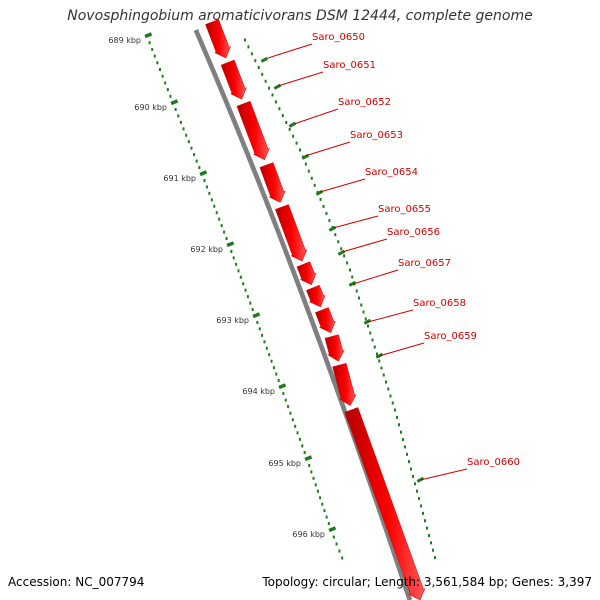  Describe the element at coordinates (439, 303) in the screenshot. I see `gene-label: Saro_0658` at that location.